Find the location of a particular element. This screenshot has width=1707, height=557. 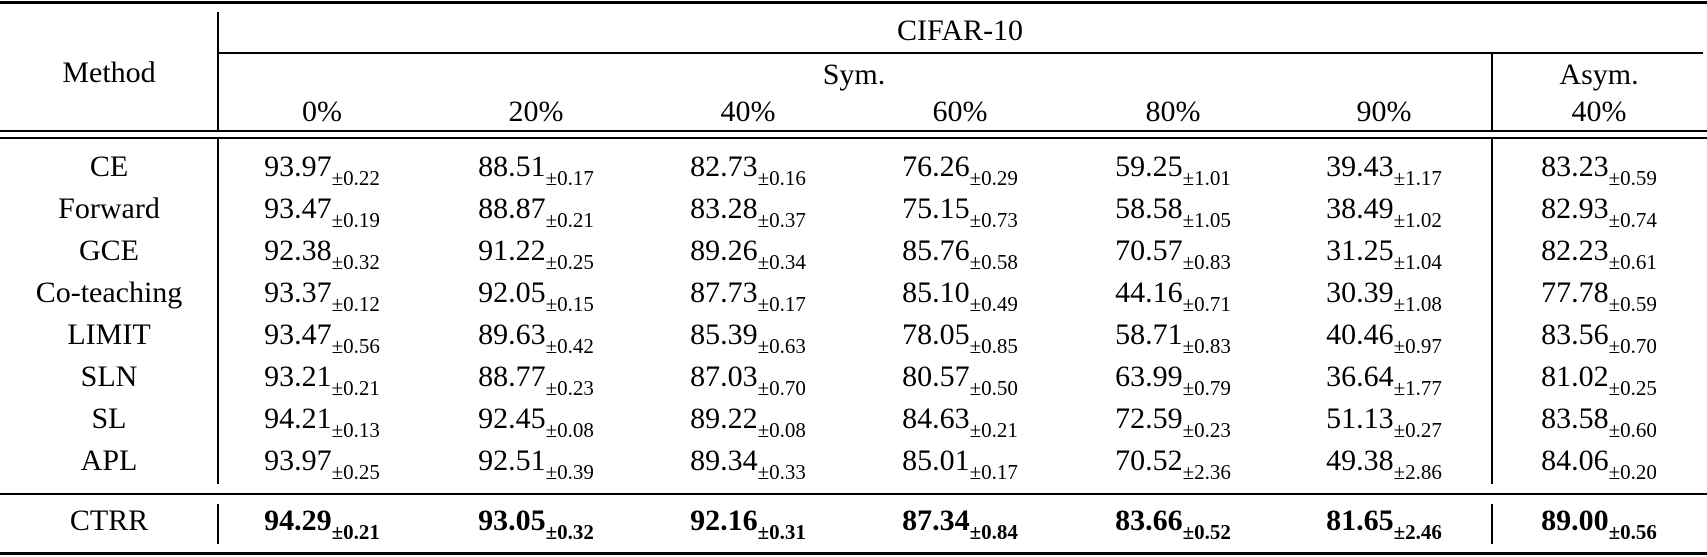

table-row-cell: 49.38±2.86 is located at coordinates (1384, 464).